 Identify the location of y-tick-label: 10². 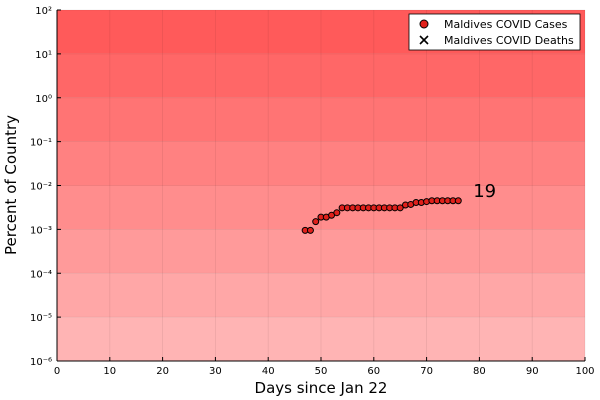
(43, 11).